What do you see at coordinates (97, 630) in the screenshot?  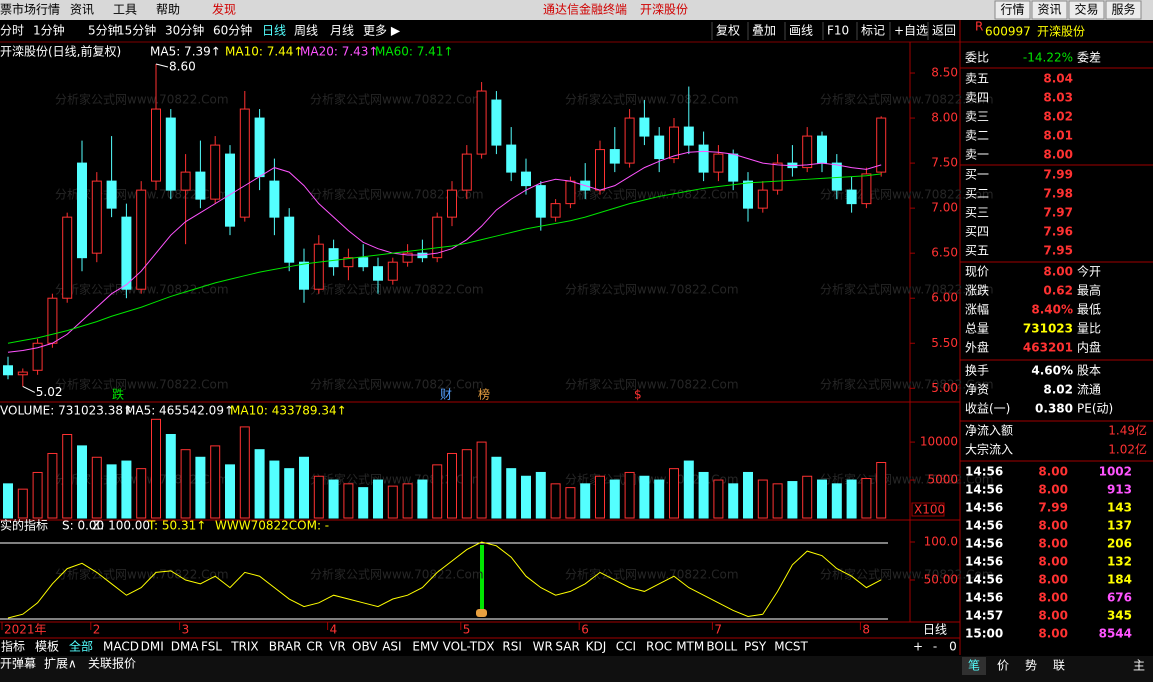 I see `x-tick-label: 2` at bounding box center [97, 630].